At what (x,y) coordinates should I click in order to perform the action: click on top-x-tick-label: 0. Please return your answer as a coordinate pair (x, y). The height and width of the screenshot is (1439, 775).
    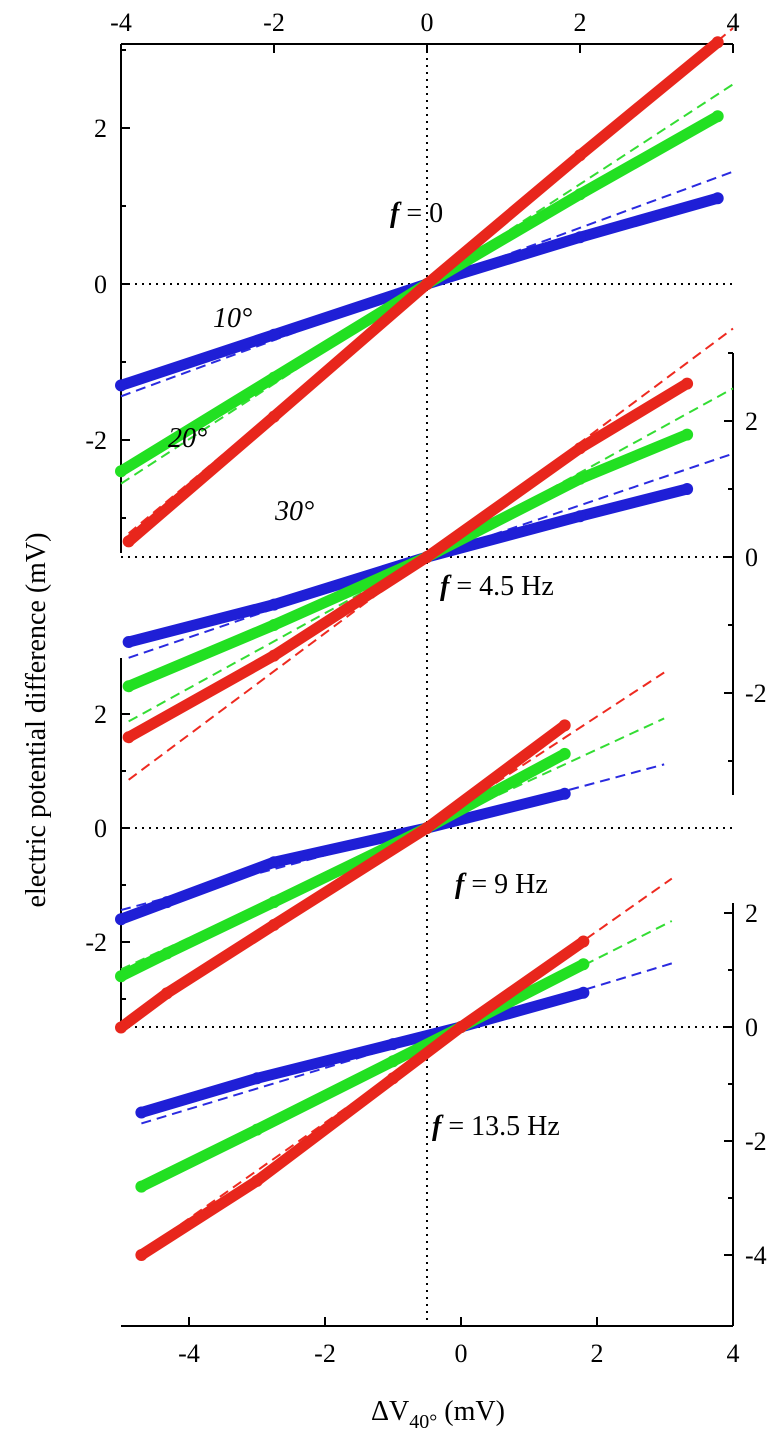
    Looking at the image, I should click on (427, 22).